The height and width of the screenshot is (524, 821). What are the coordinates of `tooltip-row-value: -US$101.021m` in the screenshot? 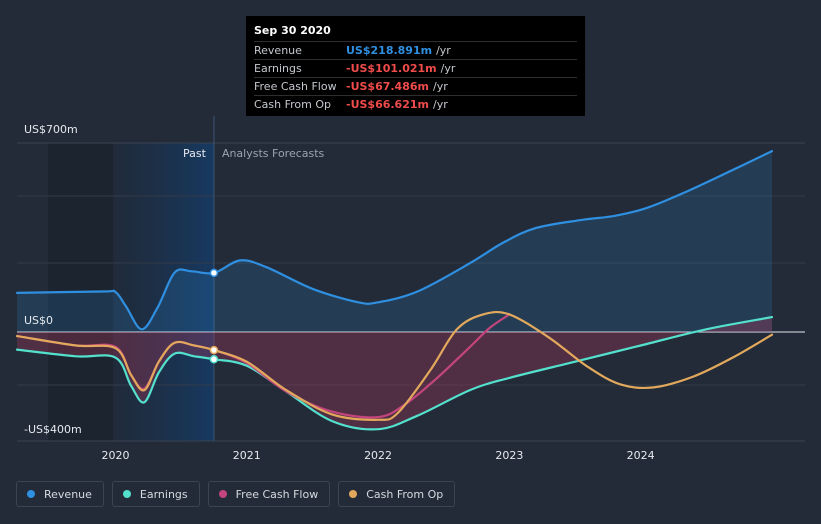 It's located at (391, 68).